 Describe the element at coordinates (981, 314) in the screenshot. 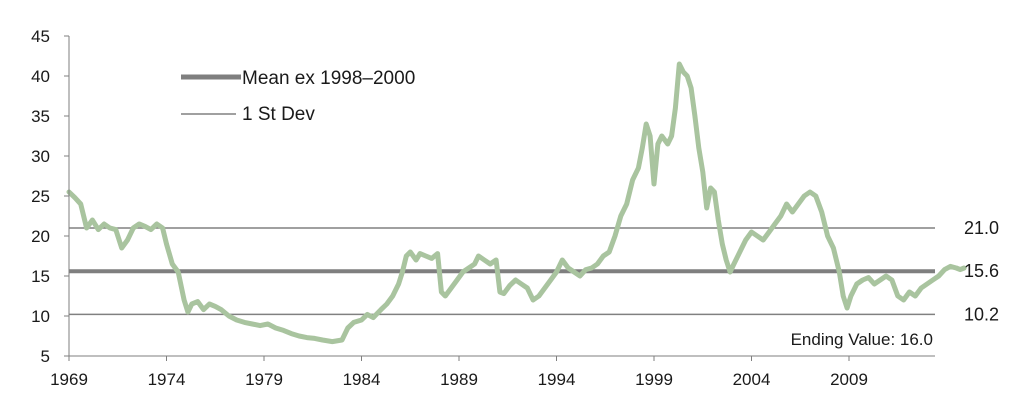

I see `reference-label-minus-1-sd: 10.2` at that location.